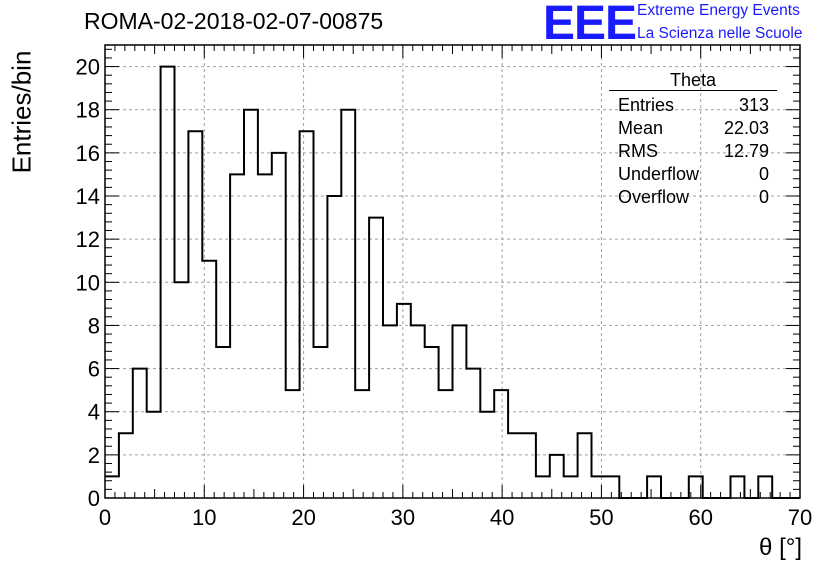 The width and height of the screenshot is (836, 572). Describe the element at coordinates (88, 196) in the screenshot. I see `y-tick-label: 14` at that location.